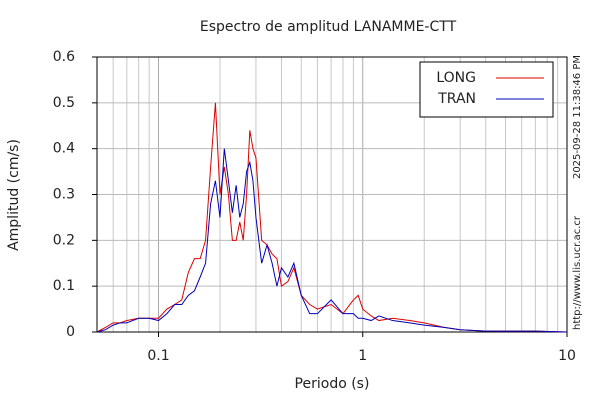  What do you see at coordinates (64, 240) in the screenshot?
I see `y-tick-label: 0.2` at bounding box center [64, 240].